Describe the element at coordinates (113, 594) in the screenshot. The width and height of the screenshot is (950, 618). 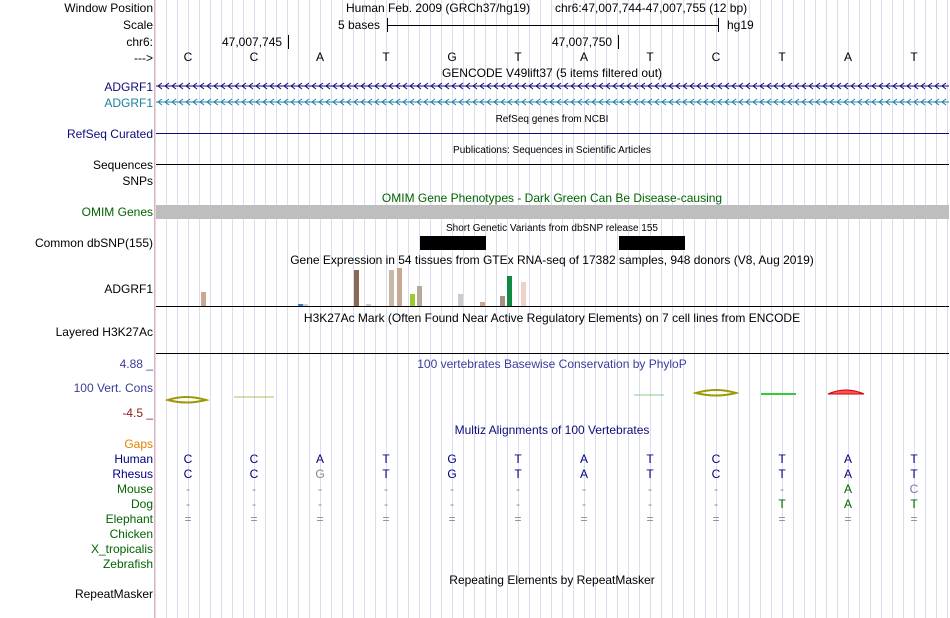
I see `label-repeatmasker: RepeatMasker` at that location.